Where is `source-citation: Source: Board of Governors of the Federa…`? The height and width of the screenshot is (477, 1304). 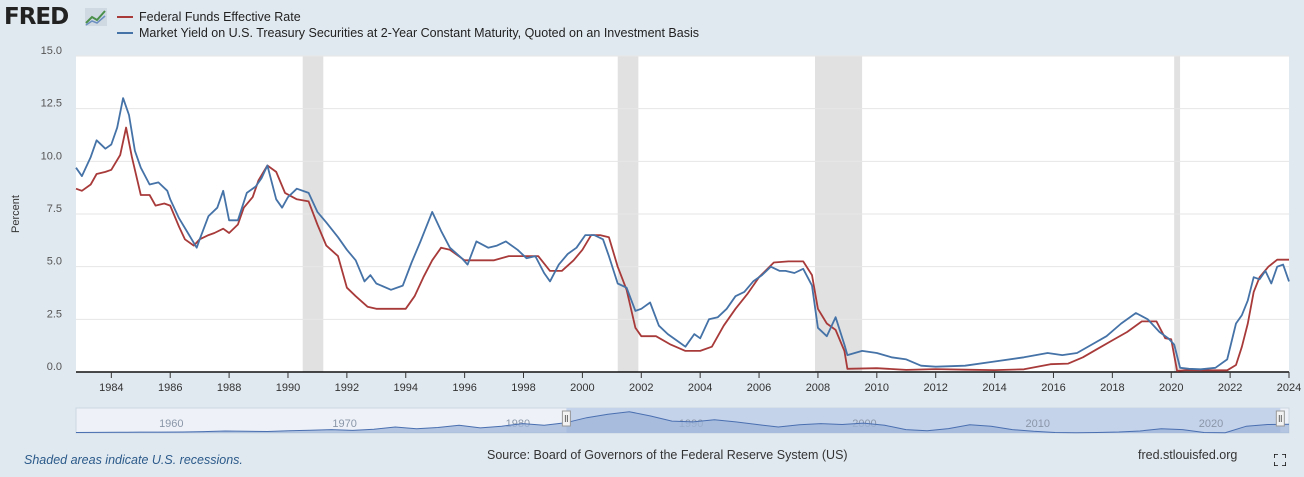
source-citation: Source: Board of Governors of the Federa… is located at coordinates (667, 455).